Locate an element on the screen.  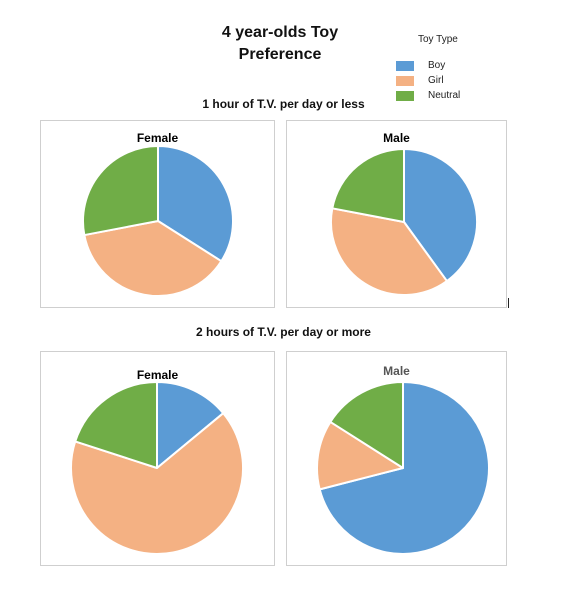
pie-chart-1h-female is located at coordinates (158, 221).